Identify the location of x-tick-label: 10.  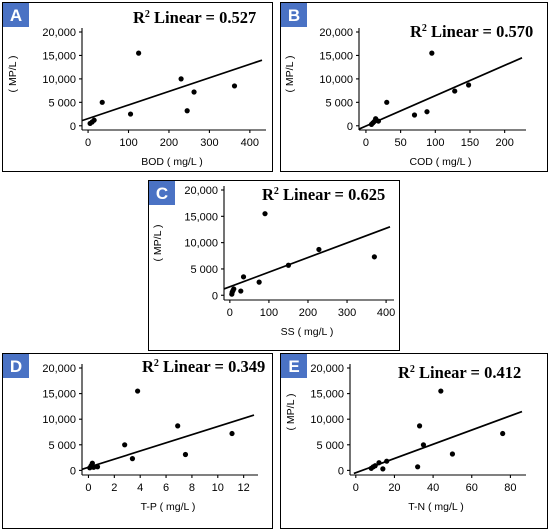
(218, 488).